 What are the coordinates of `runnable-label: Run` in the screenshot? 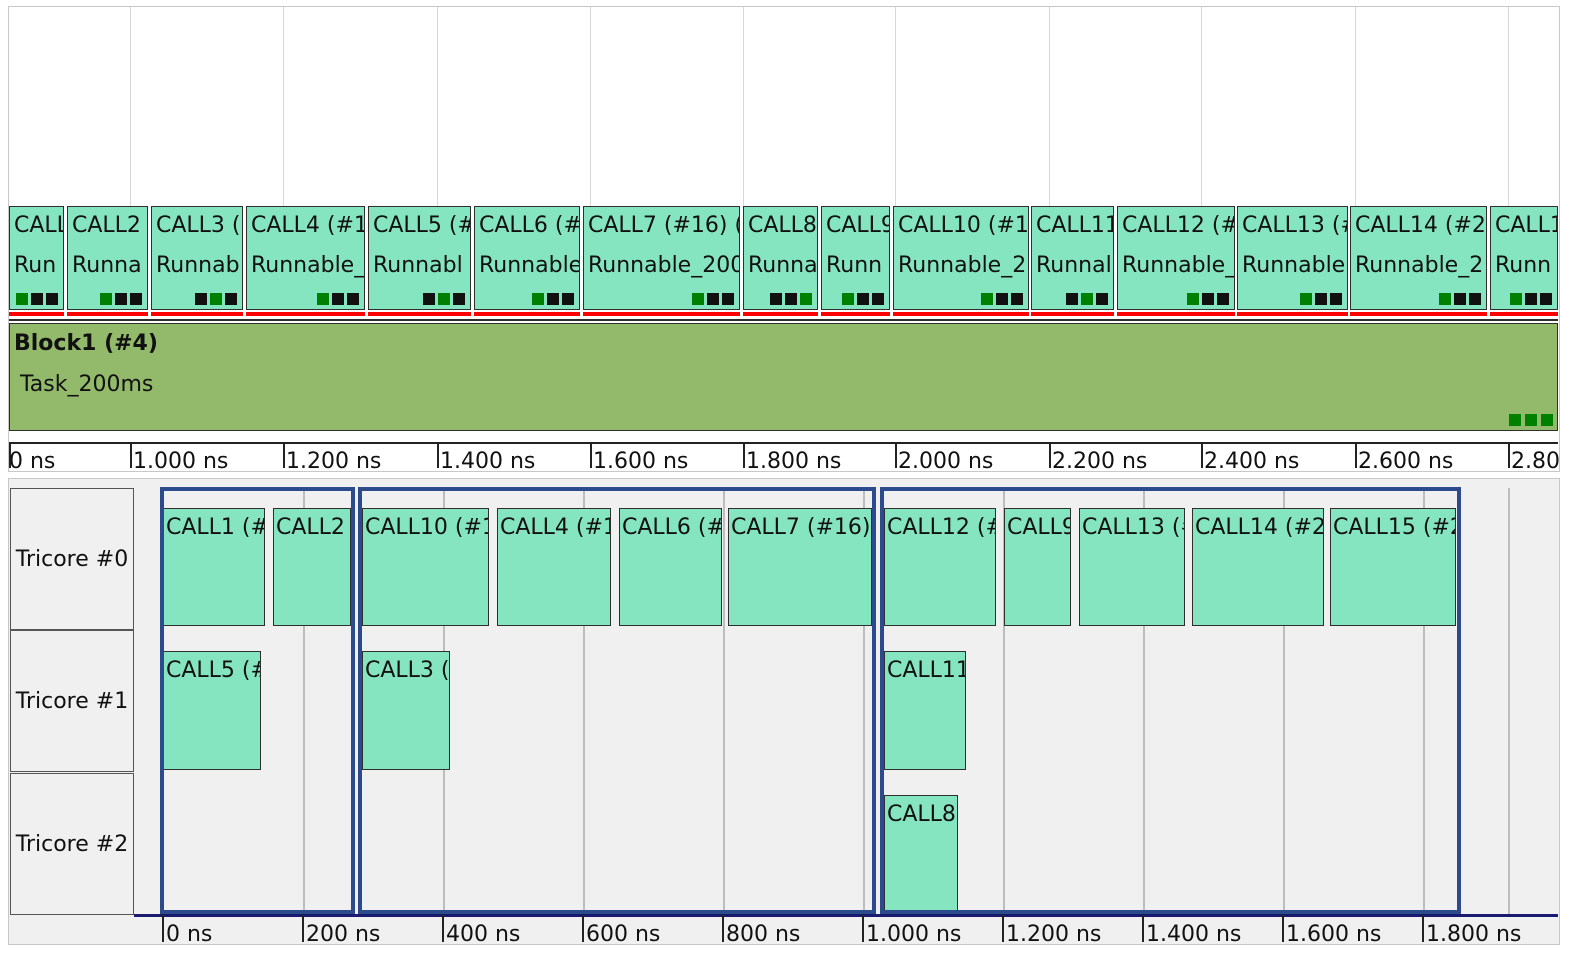 It's located at (35, 265).